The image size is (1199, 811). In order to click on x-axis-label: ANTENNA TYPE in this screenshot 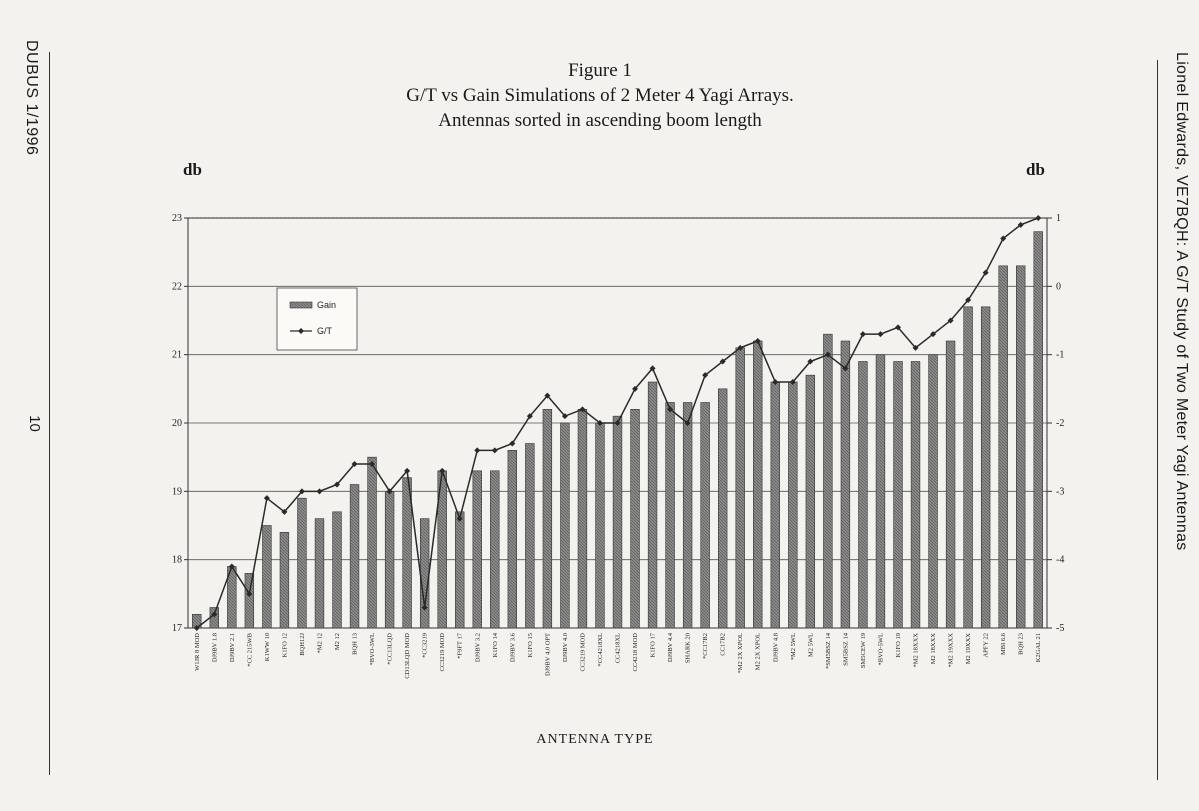, I will do `click(595, 739)`.